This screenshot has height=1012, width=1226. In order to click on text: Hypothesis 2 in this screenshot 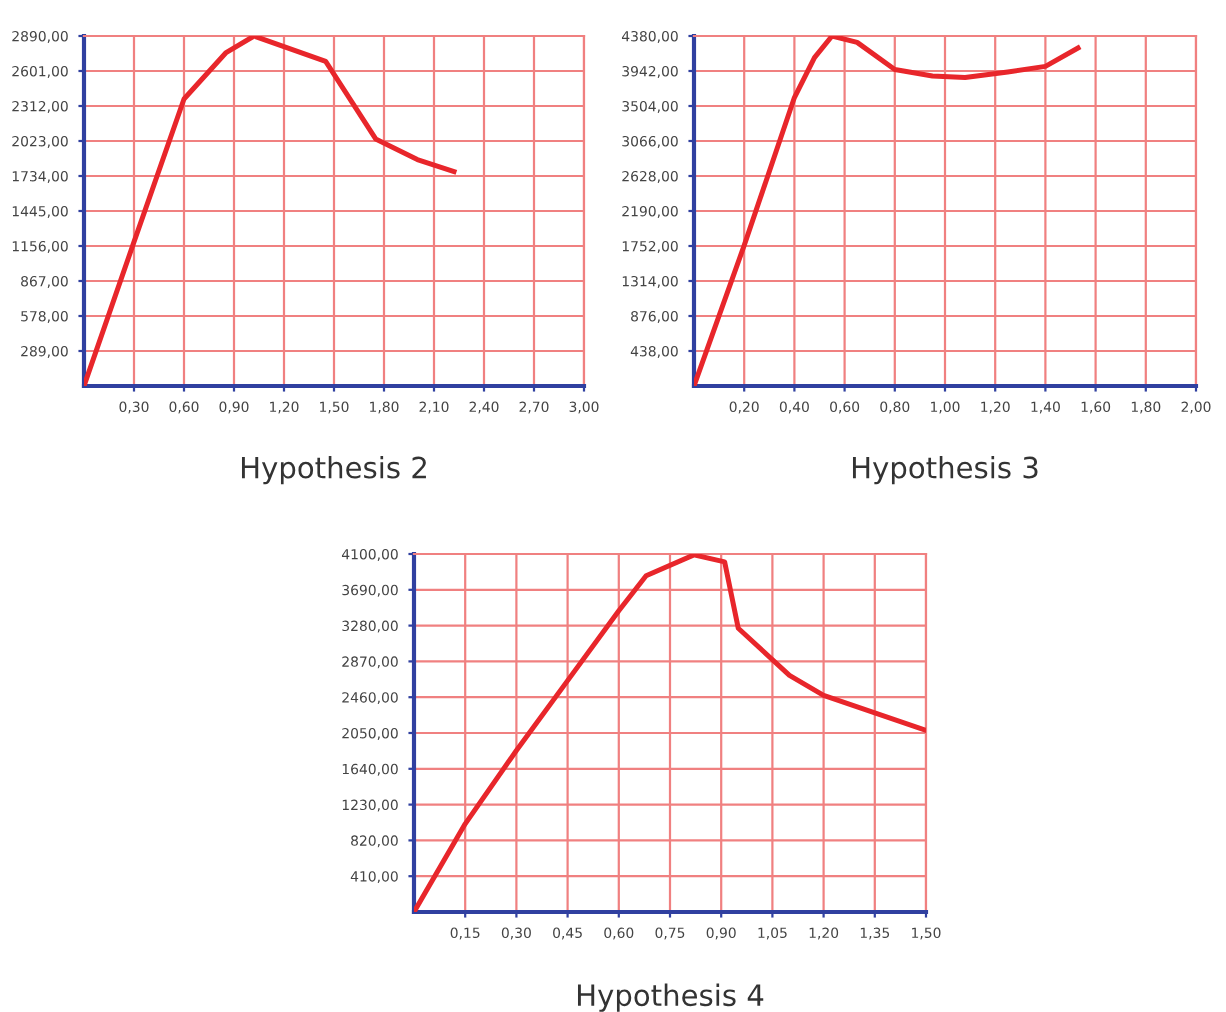, I will do `click(333, 470)`.